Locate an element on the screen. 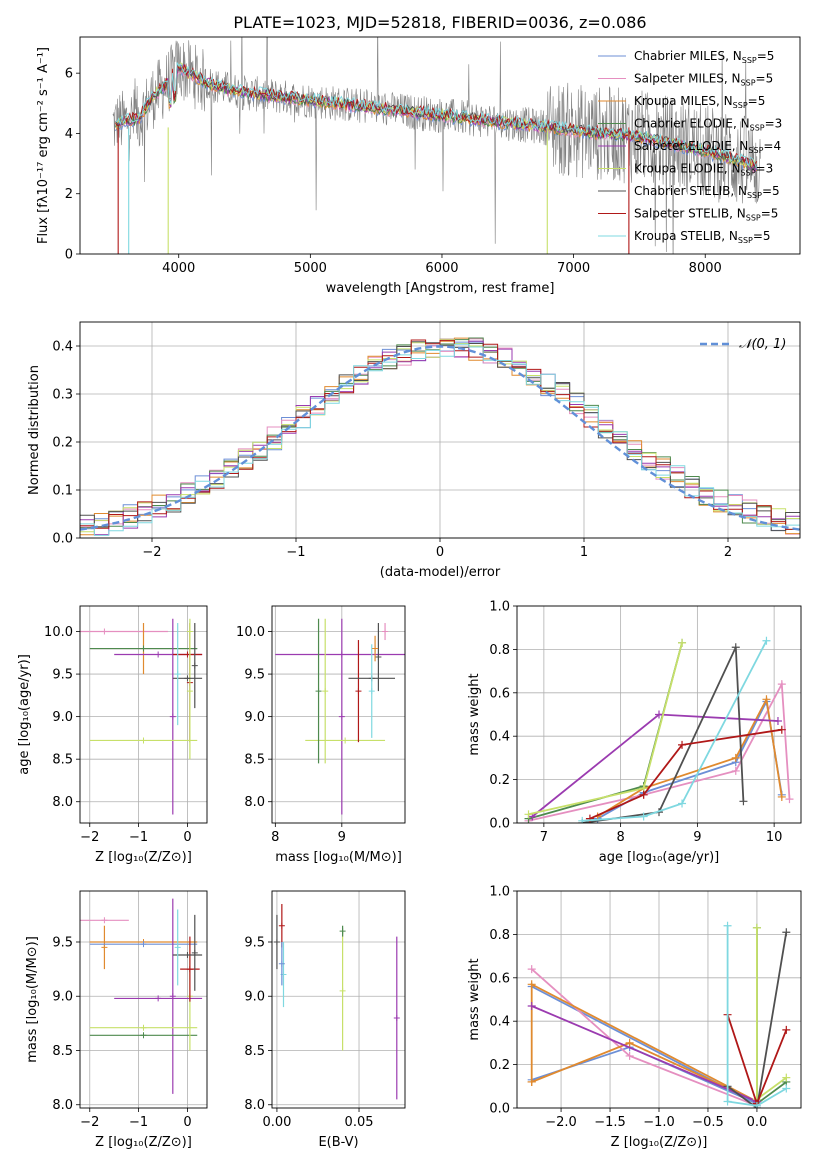 The height and width of the screenshot is (1170, 819). mass_vs_ebv-xlabel: E(B-V) is located at coordinates (338, 1142).